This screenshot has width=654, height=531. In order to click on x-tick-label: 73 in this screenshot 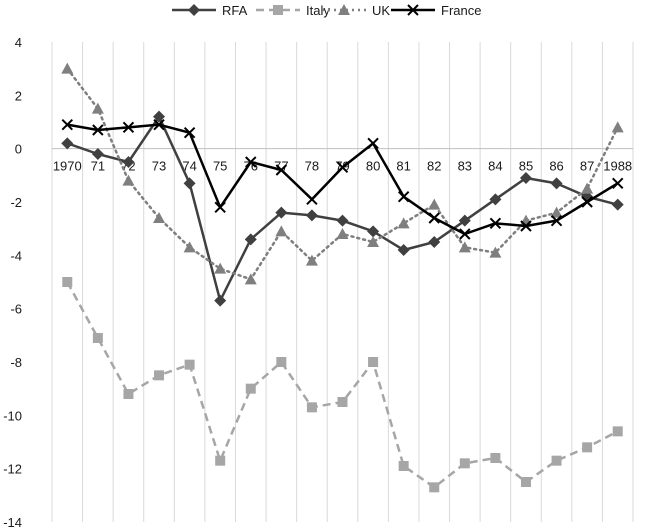, I will do `click(159, 166)`.